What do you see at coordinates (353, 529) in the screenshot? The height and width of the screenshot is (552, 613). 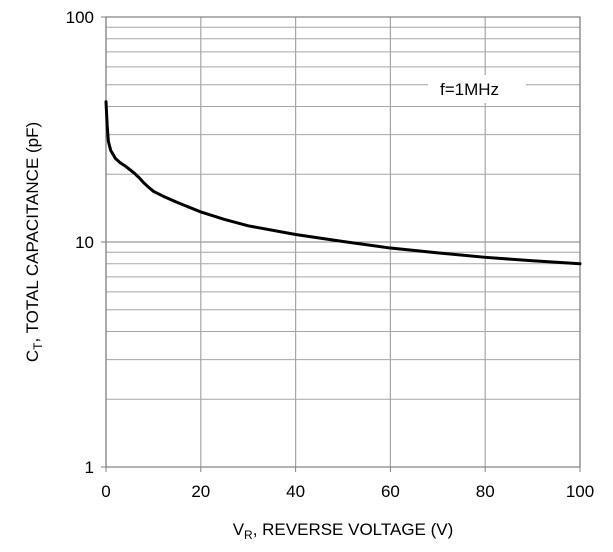 I see `x-axis-title-text: , REVERSE VOLTAGE (V)` at bounding box center [353, 529].